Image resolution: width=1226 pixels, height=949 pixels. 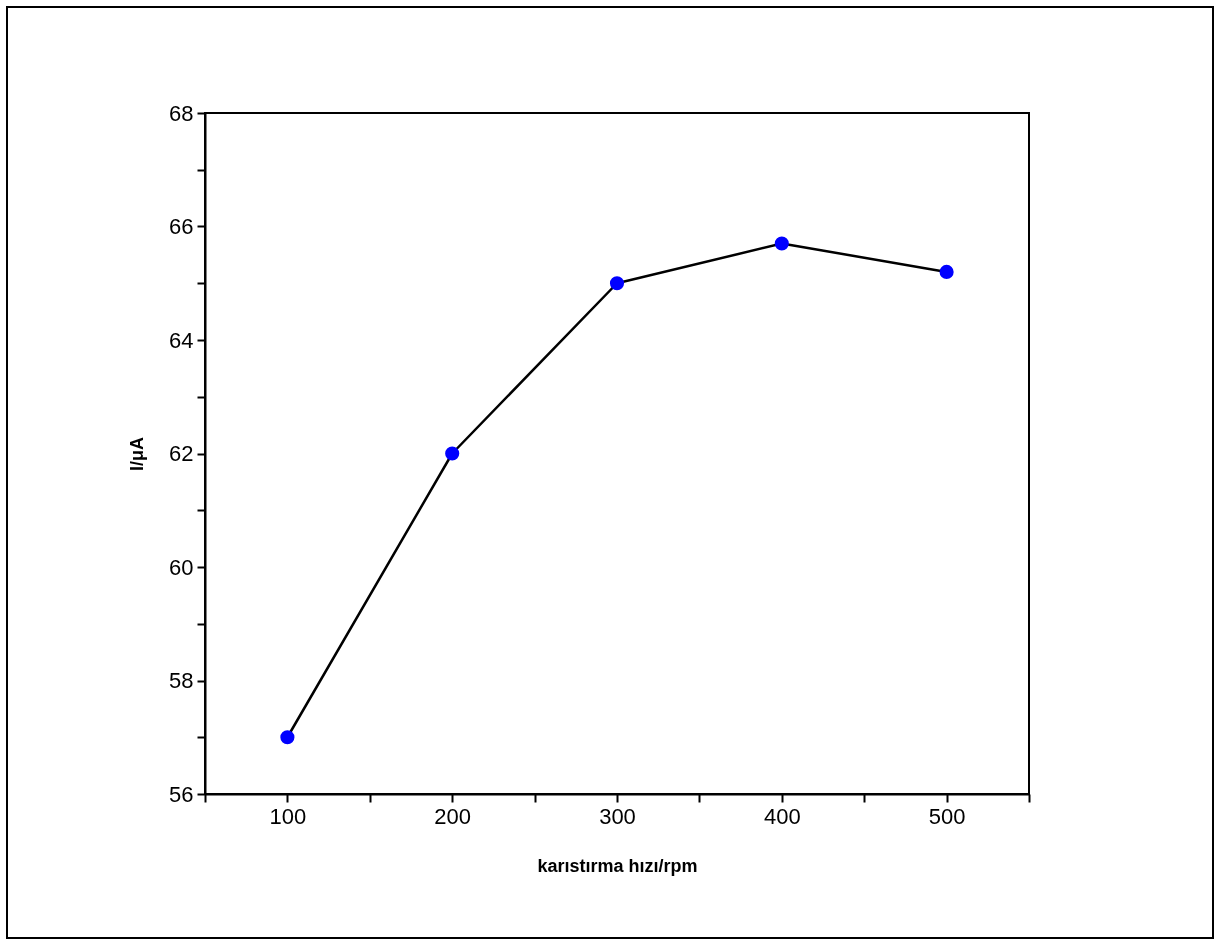 I want to click on x-tick-label: 400, so click(x=782, y=816).